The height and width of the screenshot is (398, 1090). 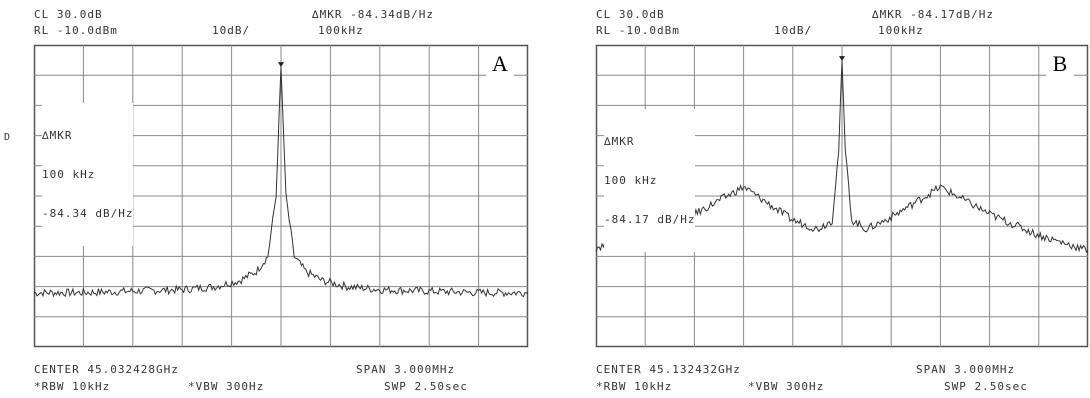 What do you see at coordinates (1060, 64) in the screenshot?
I see `panel-label: B` at bounding box center [1060, 64].